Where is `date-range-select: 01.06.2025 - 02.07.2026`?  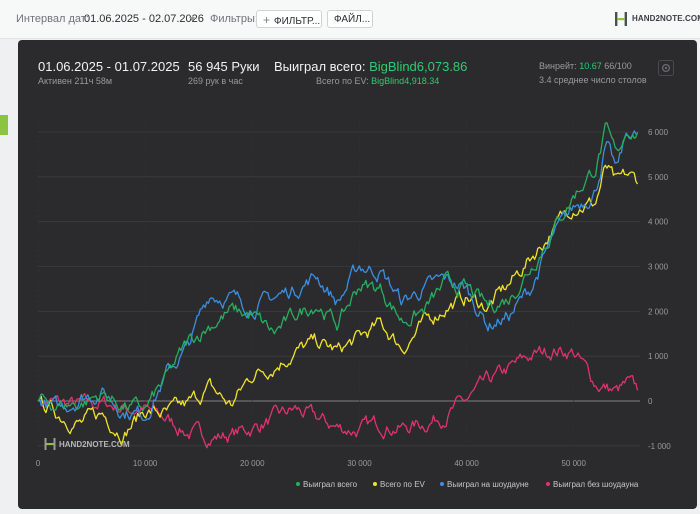
date-range-select: 01.06.2025 - 02.07.2026 is located at coordinates (144, 19).